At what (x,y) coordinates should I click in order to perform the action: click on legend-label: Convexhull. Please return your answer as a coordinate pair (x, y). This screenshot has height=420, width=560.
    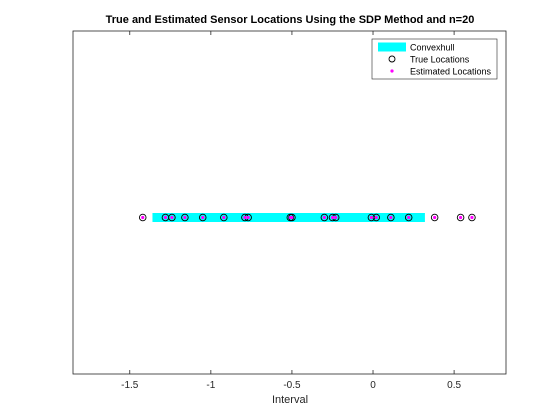
    Looking at the image, I should click on (432, 48).